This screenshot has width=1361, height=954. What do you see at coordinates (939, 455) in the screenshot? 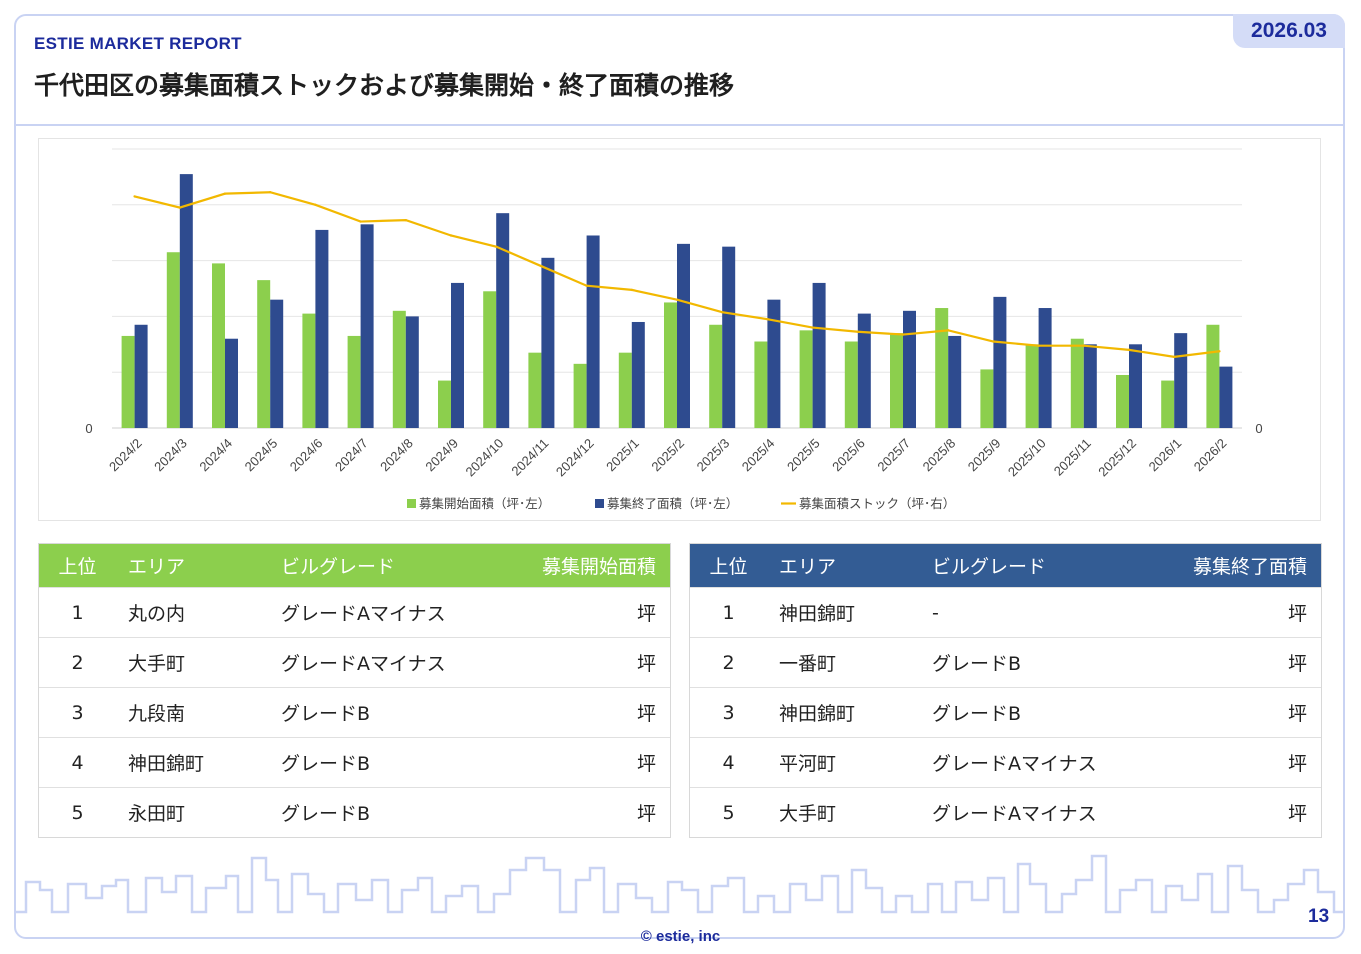
I see `x-tick-label: 2025/8` at bounding box center [939, 455].